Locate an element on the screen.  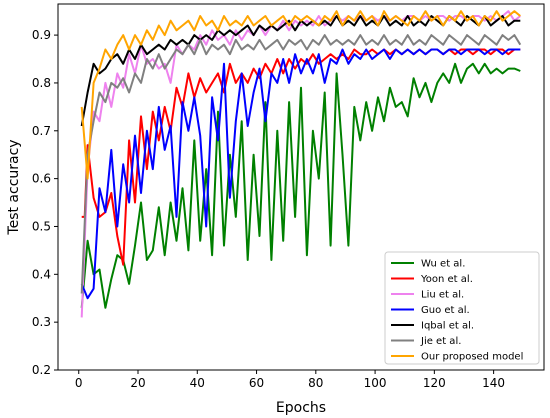
y-tick-label: 0.3 is located at coordinates (41, 322).